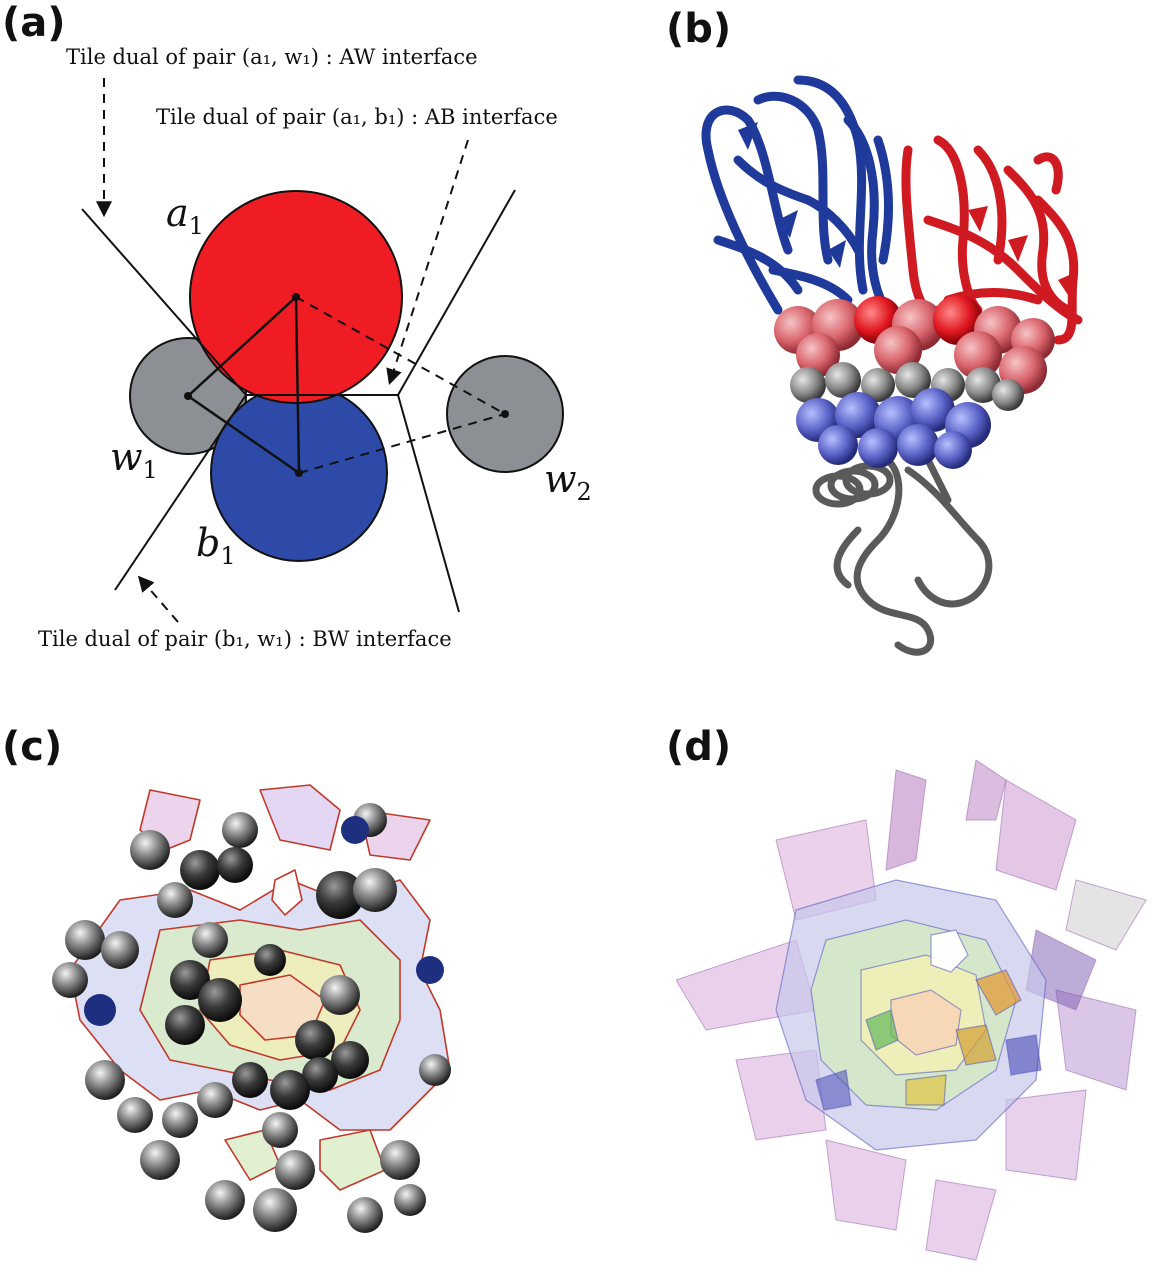 The width and height of the screenshot is (1158, 1280). What do you see at coordinates (568, 481) in the screenshot?
I see `label-w2: w2` at bounding box center [568, 481].